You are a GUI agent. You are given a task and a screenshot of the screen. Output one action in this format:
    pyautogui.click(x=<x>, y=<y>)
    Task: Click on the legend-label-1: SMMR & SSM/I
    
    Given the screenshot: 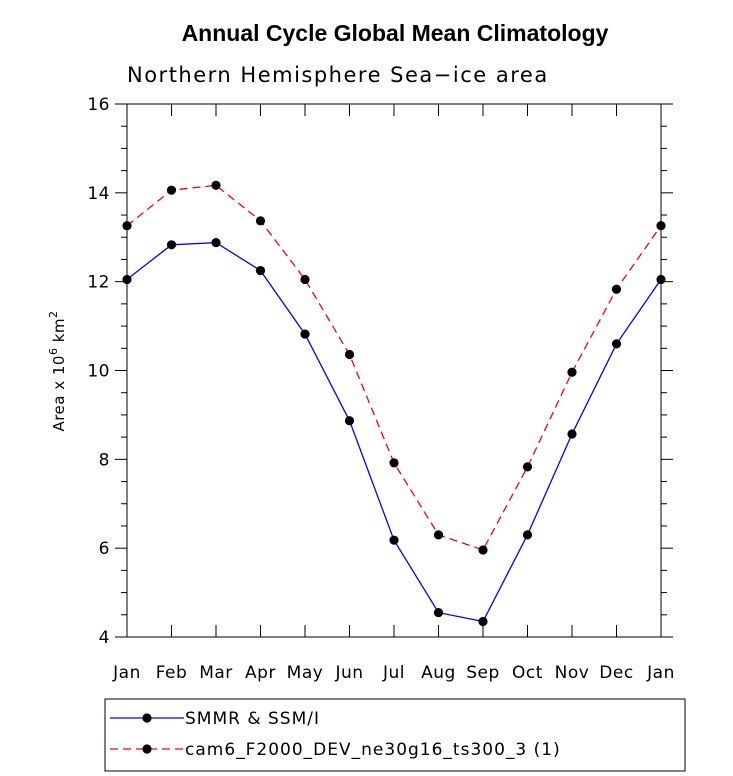 What is the action you would take?
    pyautogui.click(x=252, y=719)
    